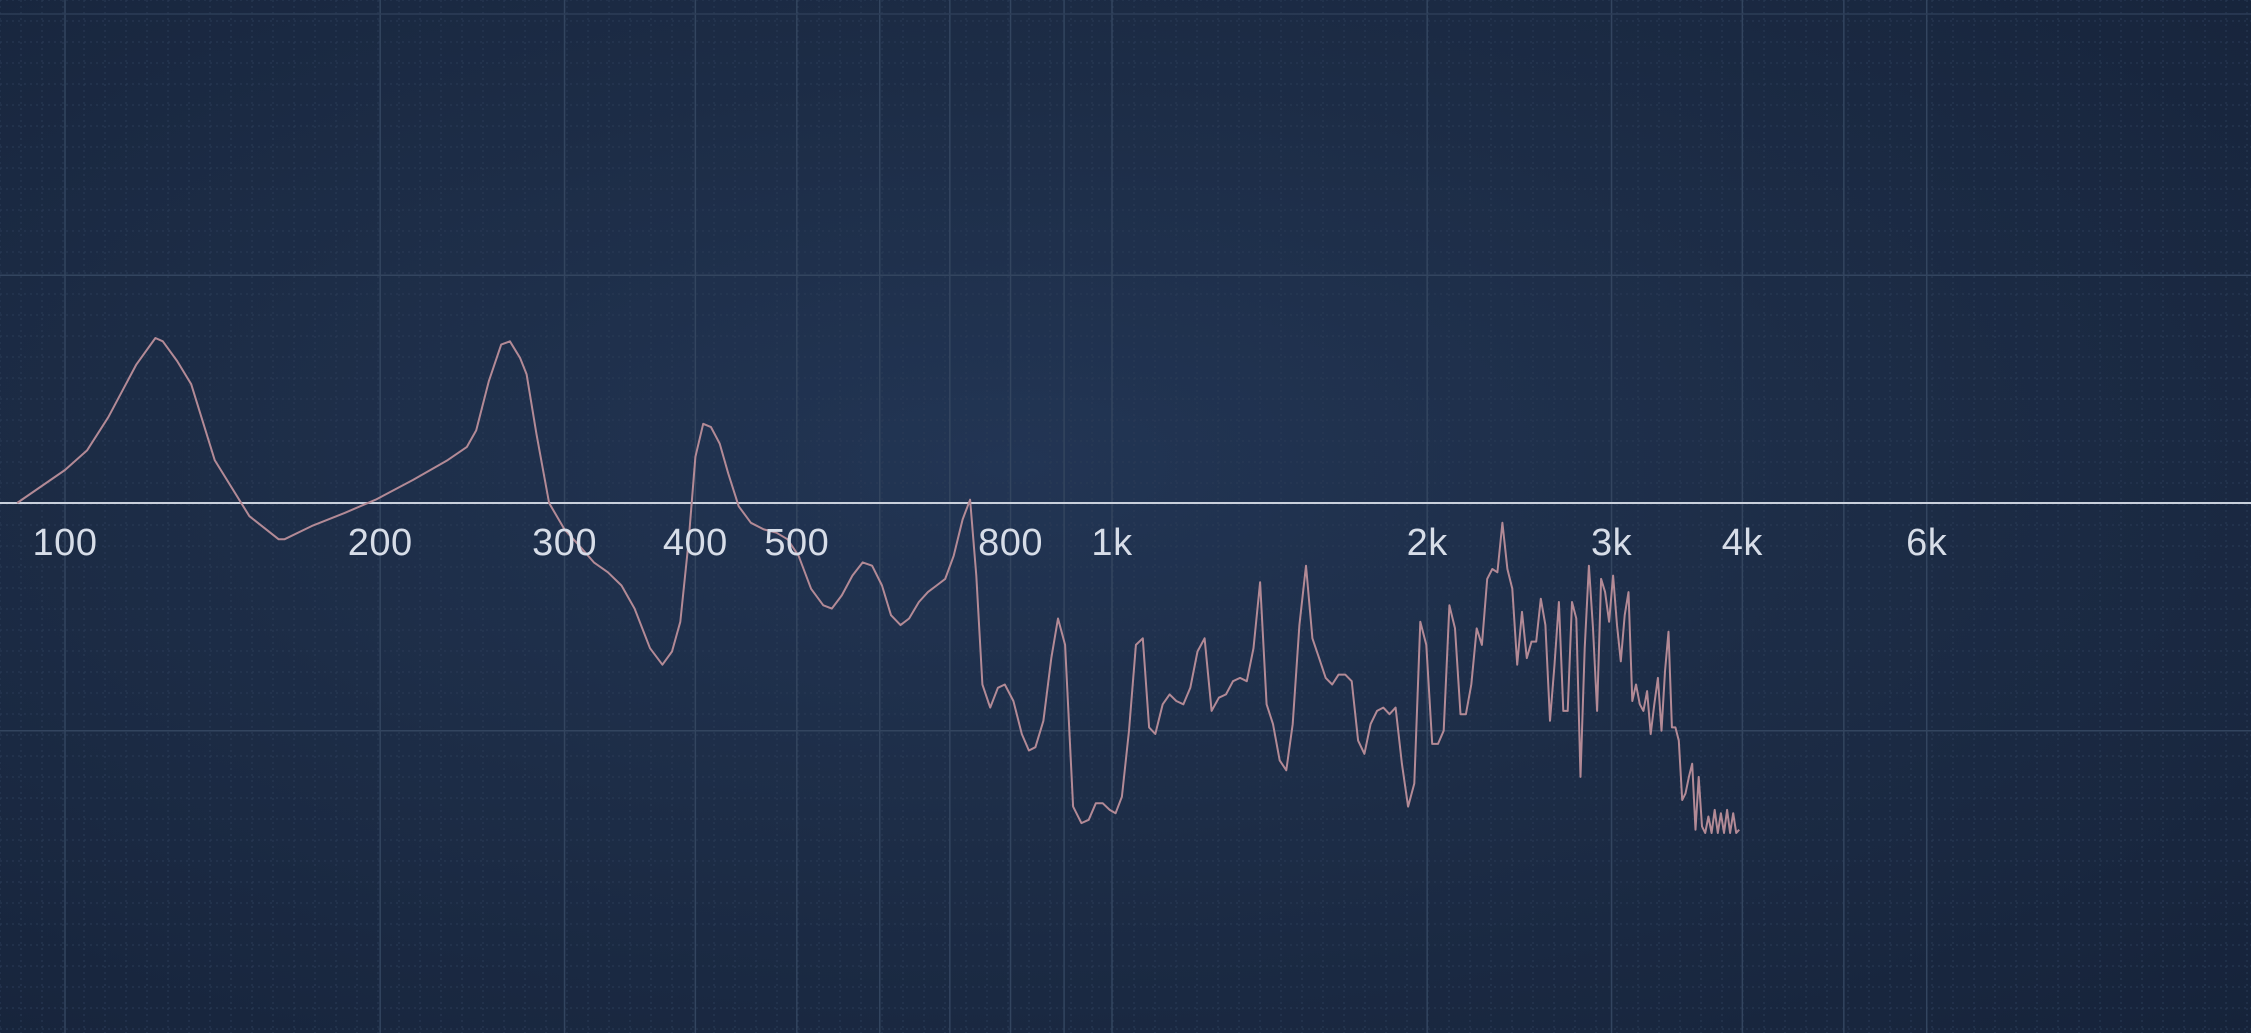 The image size is (2251, 1033). I want to click on x-tick-label: 100, so click(65, 543).